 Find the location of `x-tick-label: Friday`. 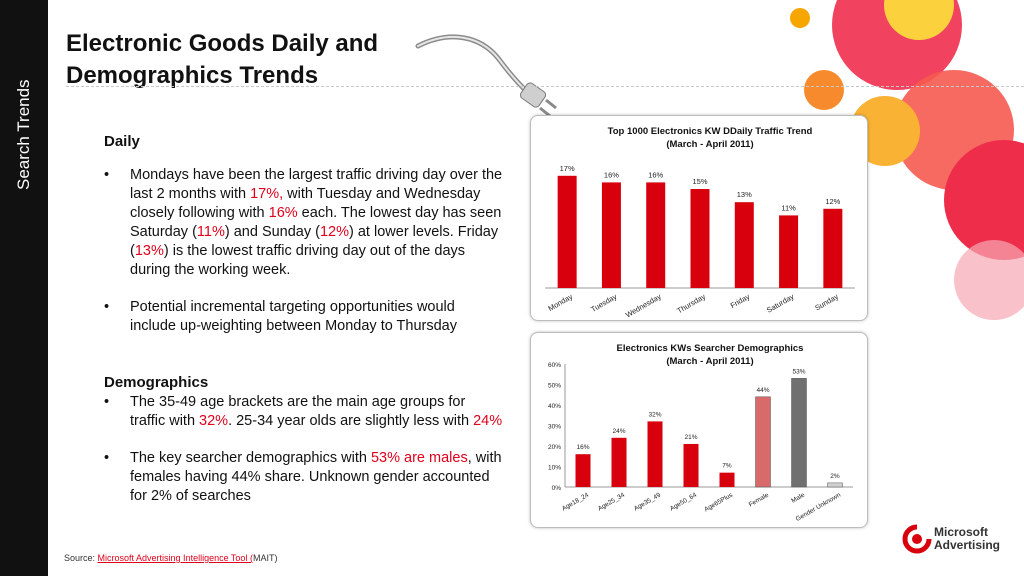

x-tick-label: Friday is located at coordinates (740, 301).